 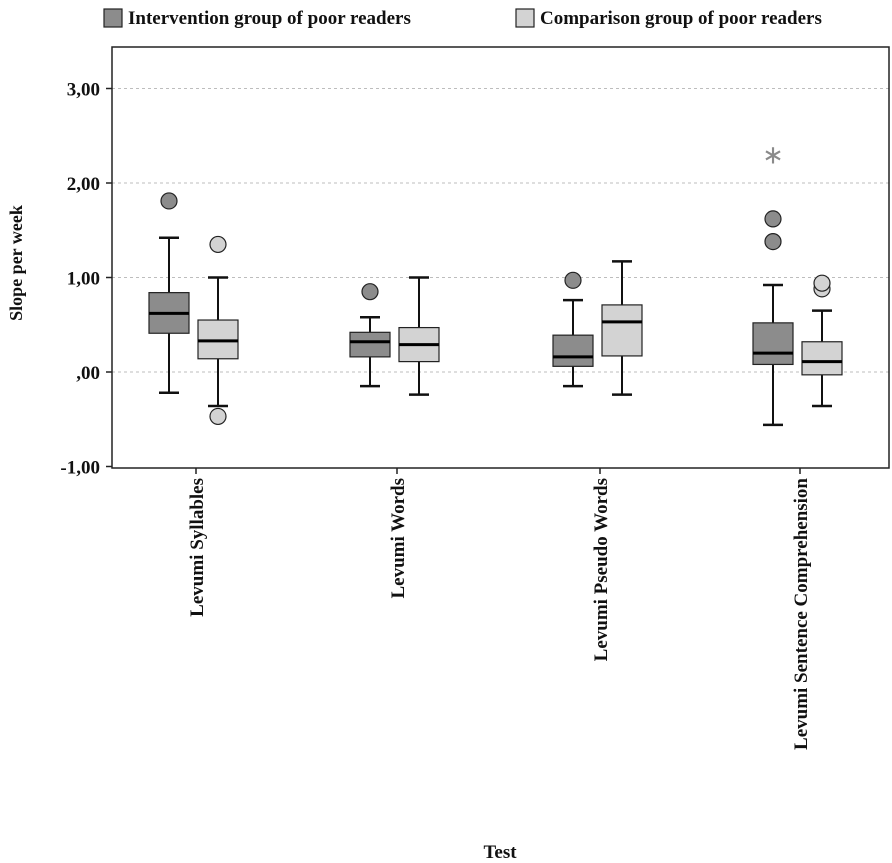 I want to click on y-tick-label: -1,00, so click(x=80, y=468).